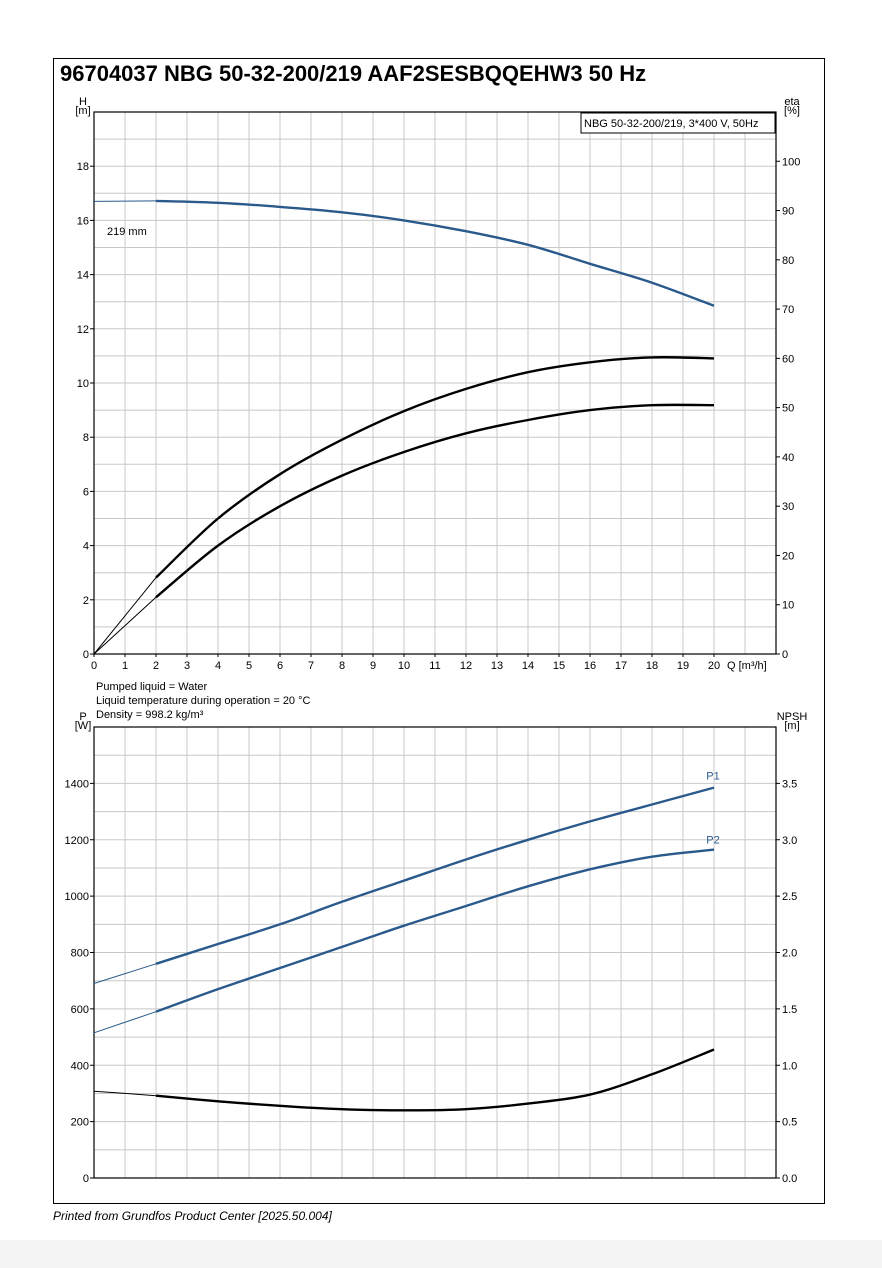 Image resolution: width=882 pixels, height=1268 pixels. Describe the element at coordinates (789, 1010) in the screenshot. I see `y2-tick-label: 1.5` at that location.